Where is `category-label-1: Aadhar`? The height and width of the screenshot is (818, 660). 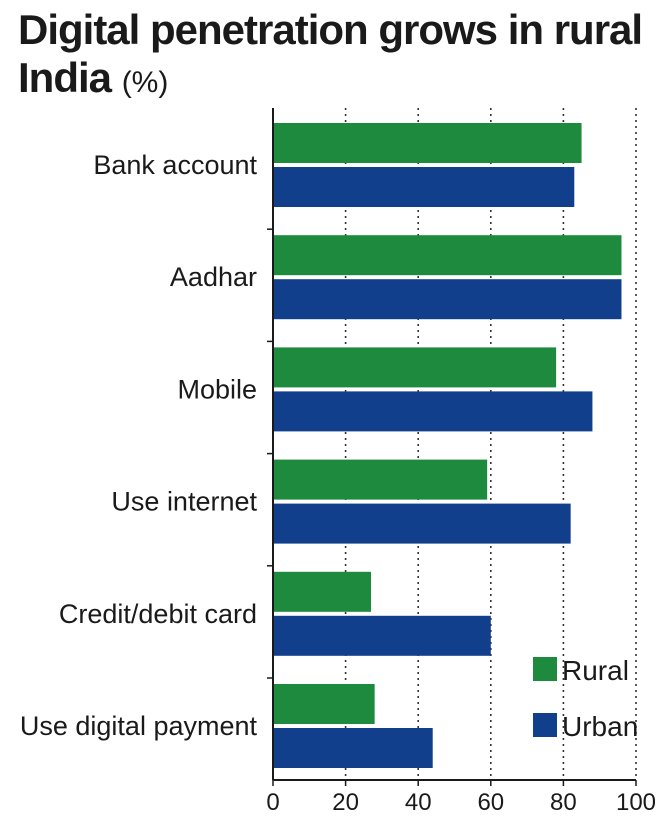 category-label-1: Aadhar is located at coordinates (213, 277).